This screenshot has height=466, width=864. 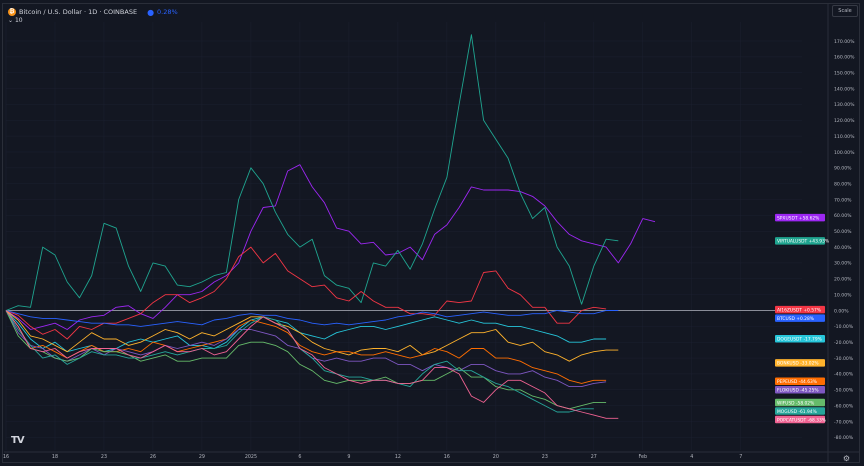 What do you see at coordinates (844, 391) in the screenshot?
I see `y-tick-label: -50.00%` at bounding box center [844, 391].